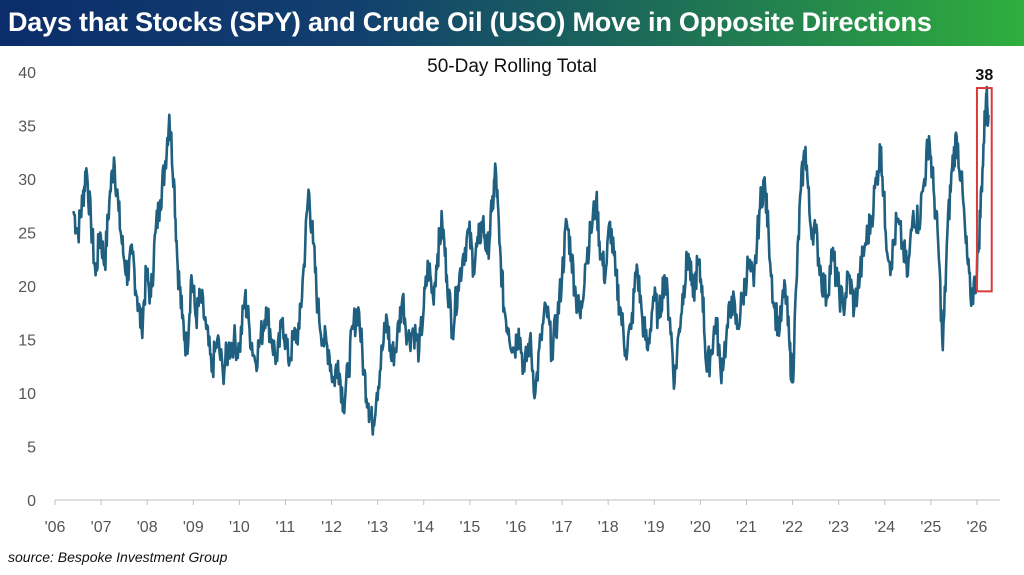 The width and height of the screenshot is (1024, 575). Describe the element at coordinates (27, 180) in the screenshot. I see `y-tick-label: 30` at that location.